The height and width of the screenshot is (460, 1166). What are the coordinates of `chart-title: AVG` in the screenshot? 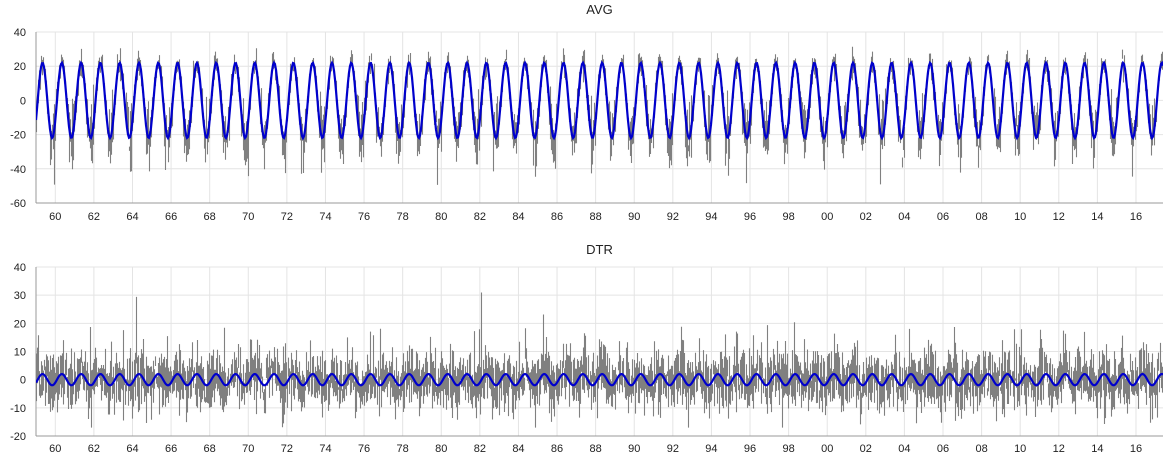 It's located at (599, 9).